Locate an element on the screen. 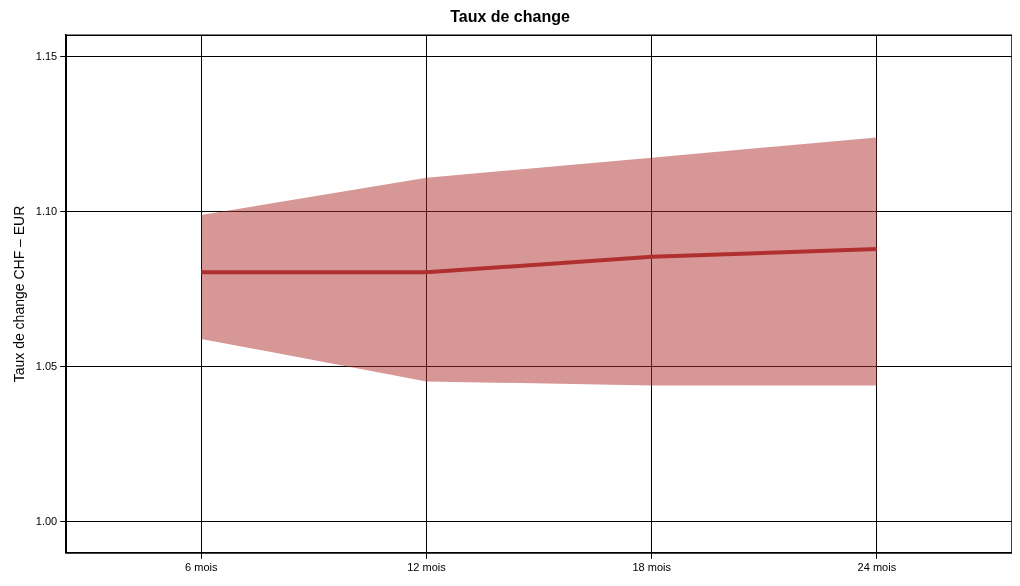 The height and width of the screenshot is (586, 1020). y-axis-title: Taux de change CHF – EUR is located at coordinates (19, 294).